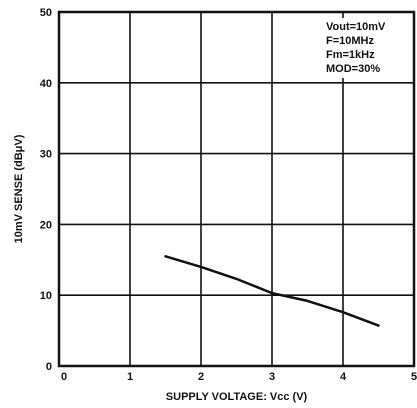  I want to click on y-tick-labels: 0 10 20 30 40 50, so click(46, 190).